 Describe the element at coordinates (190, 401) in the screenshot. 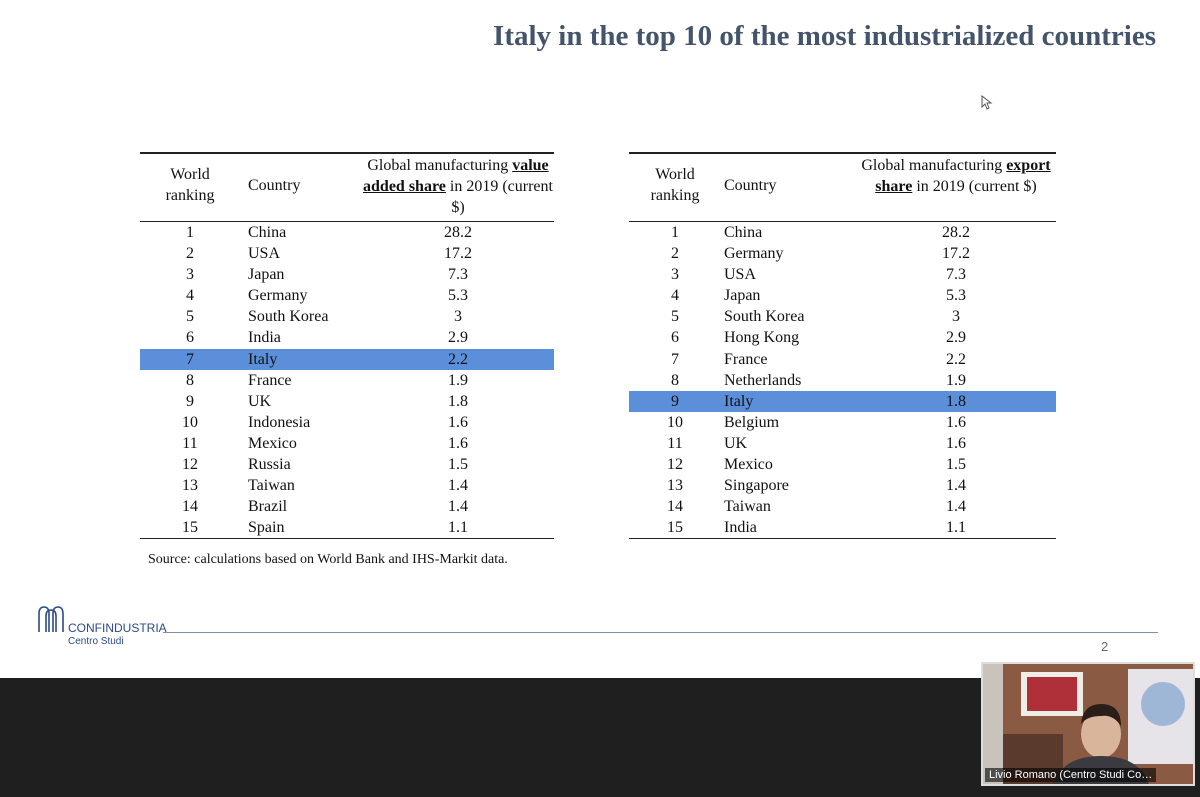

I see `table-cell: 9` at that location.